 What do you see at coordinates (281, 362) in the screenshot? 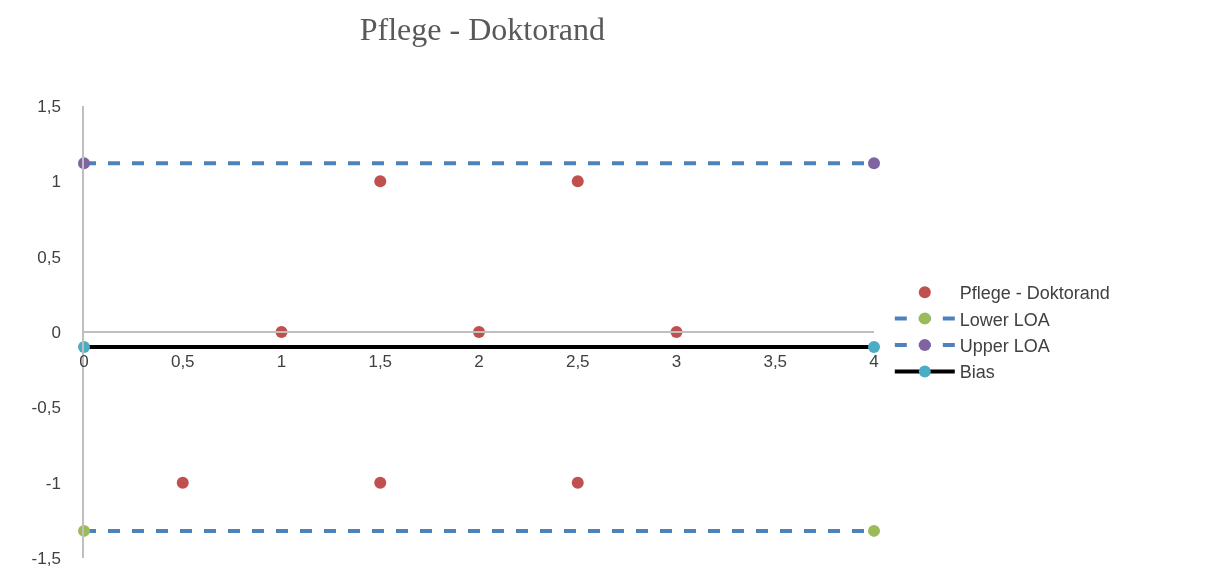
I see `x-tick-label: 1` at bounding box center [281, 362].